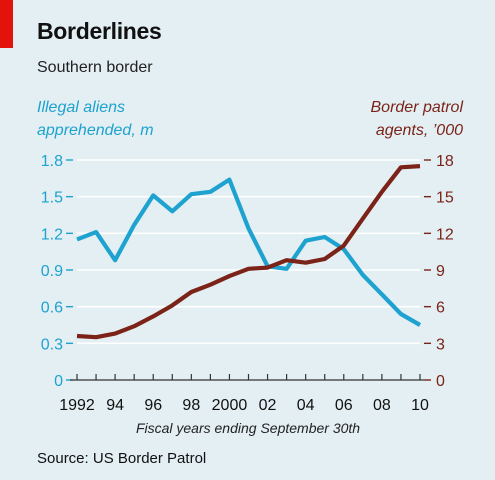 The image size is (495, 480). Describe the element at coordinates (52, 234) in the screenshot. I see `left-tick-label: 1.2` at that location.